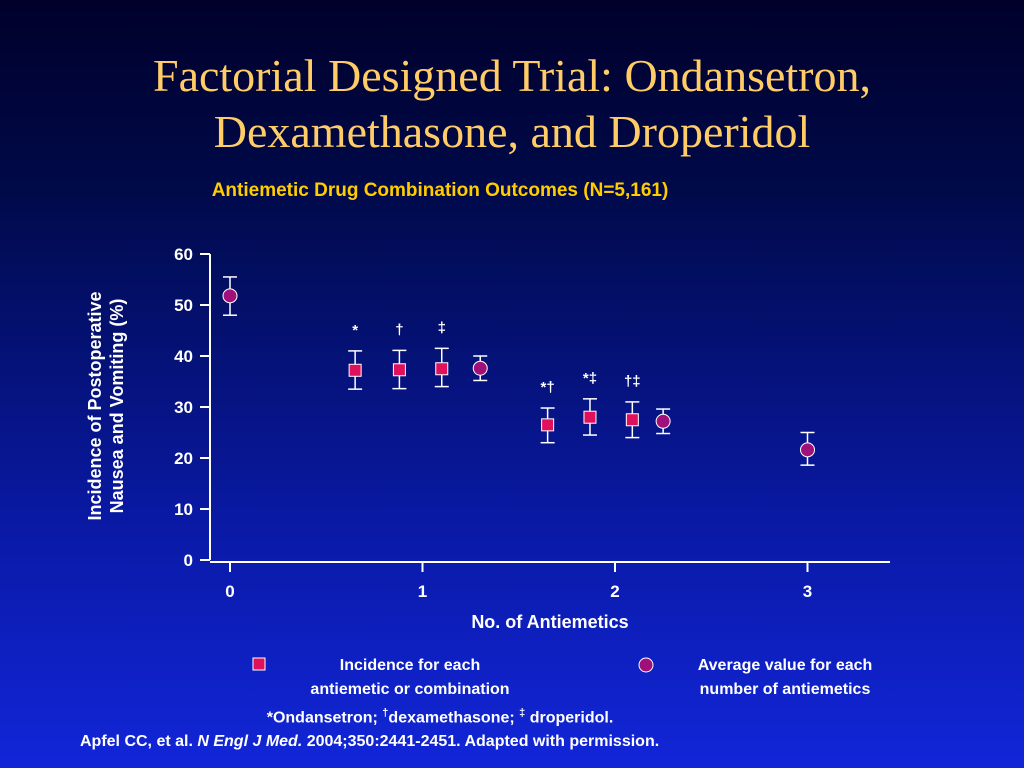 The image size is (1024, 768). Describe the element at coordinates (441, 353) in the screenshot. I see `data-point: ‡` at that location.